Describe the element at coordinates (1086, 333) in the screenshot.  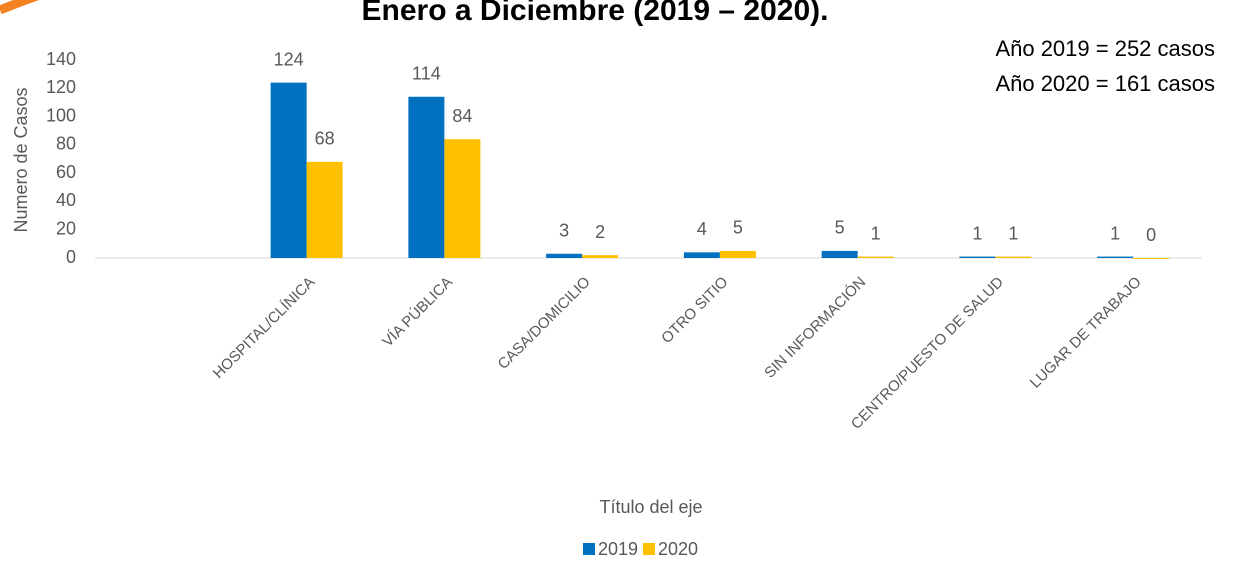
I see `x-tick-label: LUGAR DE TRABAJO` at that location.